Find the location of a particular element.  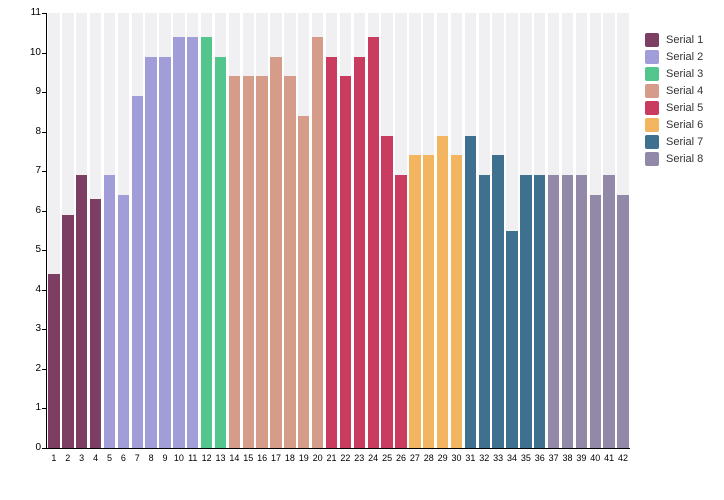

x-tick-label: 18 is located at coordinates (289, 458).